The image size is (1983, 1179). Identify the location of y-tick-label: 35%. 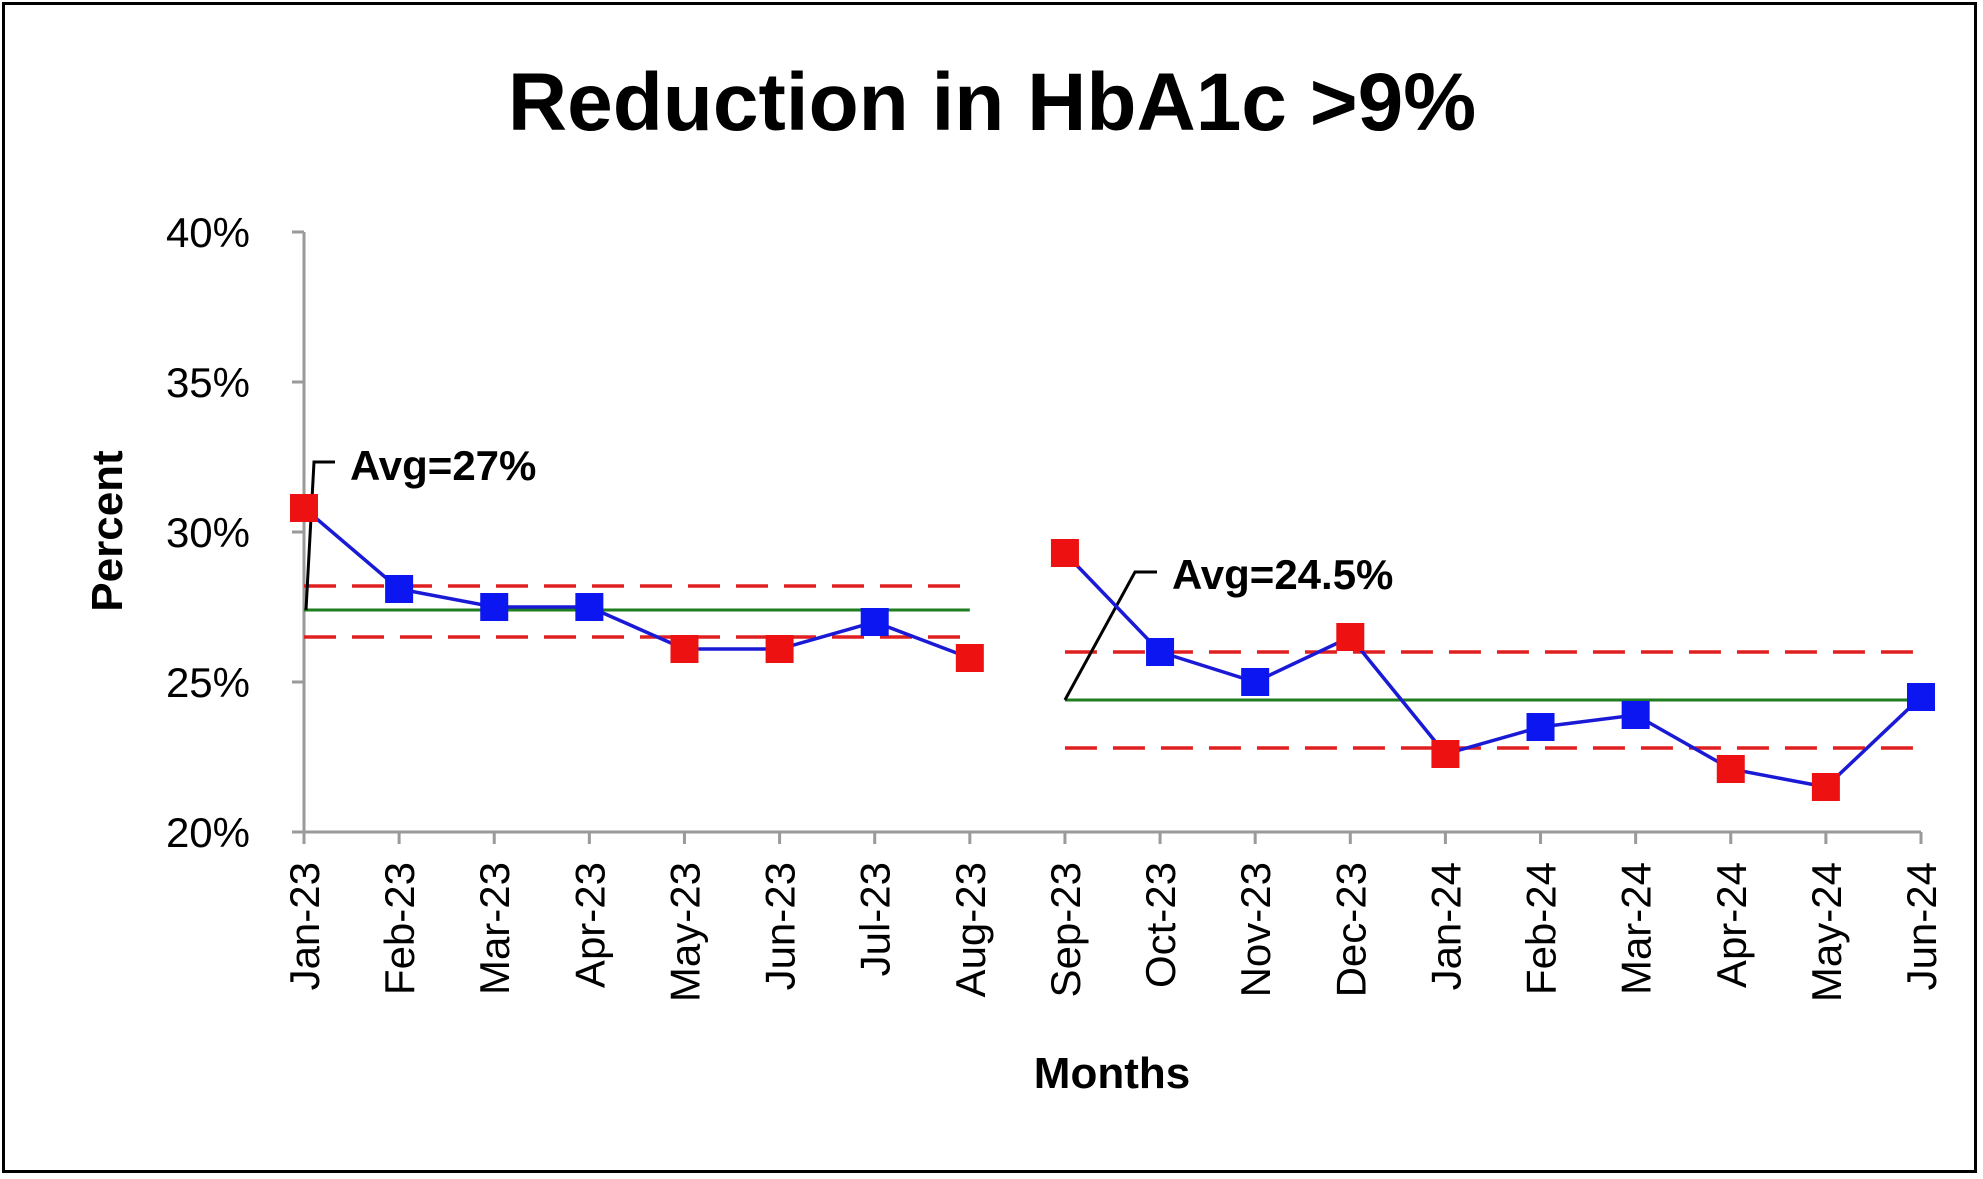
(208, 382).